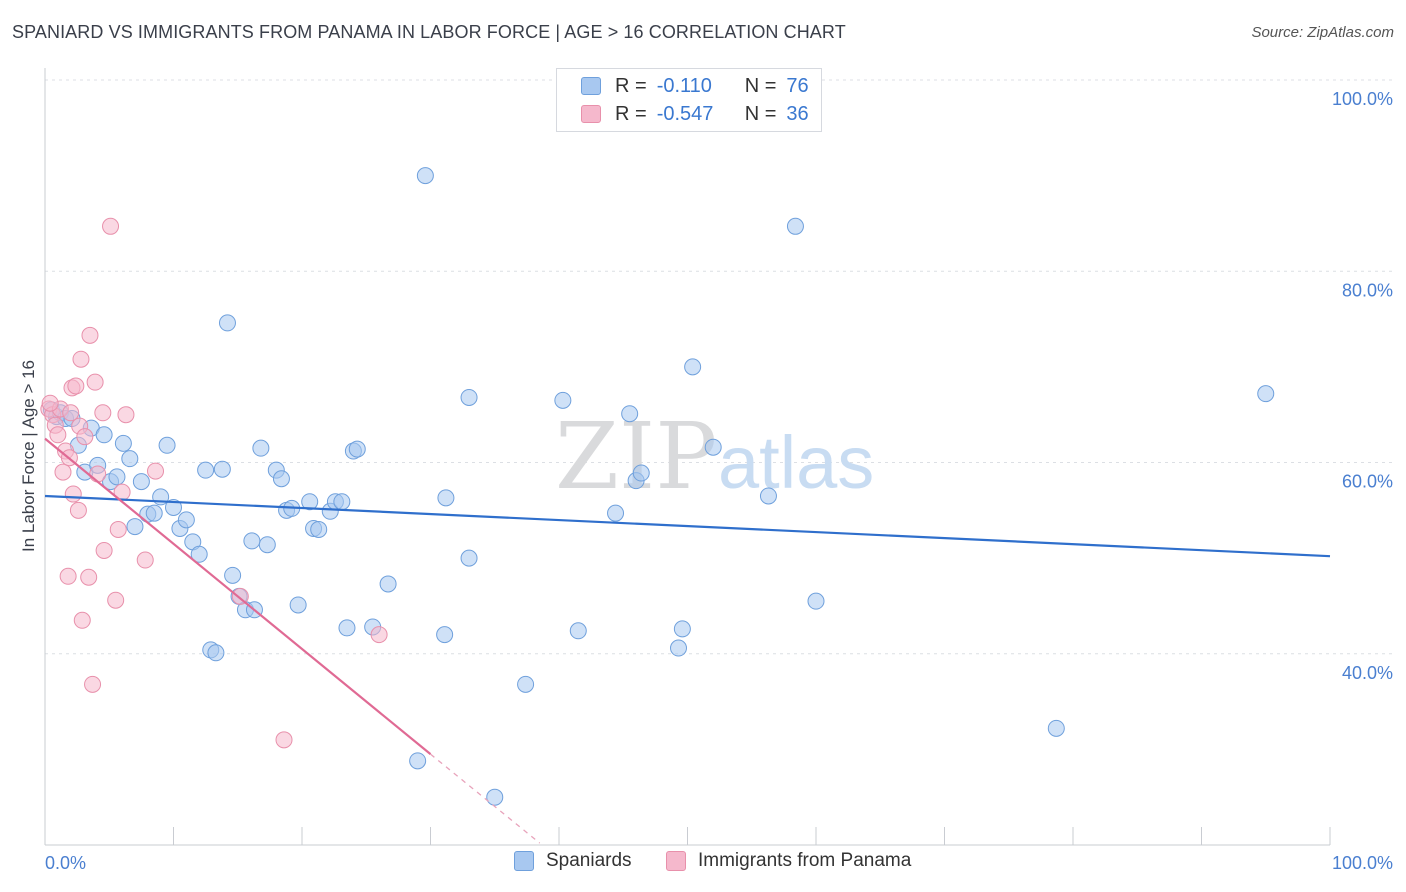 The image size is (1406, 892). Describe the element at coordinates (689, 100) in the screenshot. I see `correlation-legend: R = -0.110 N = 76 R = -0.547 N = 36` at that location.